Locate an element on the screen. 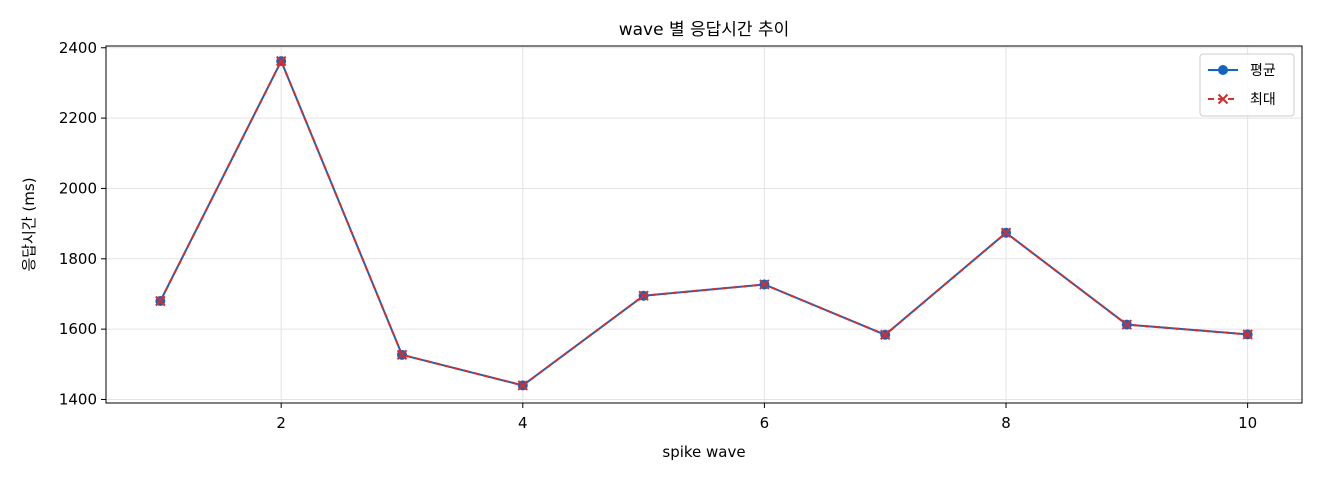 This screenshot has height=484, width=1320. legend-item-2: 최대 is located at coordinates (1242, 100).